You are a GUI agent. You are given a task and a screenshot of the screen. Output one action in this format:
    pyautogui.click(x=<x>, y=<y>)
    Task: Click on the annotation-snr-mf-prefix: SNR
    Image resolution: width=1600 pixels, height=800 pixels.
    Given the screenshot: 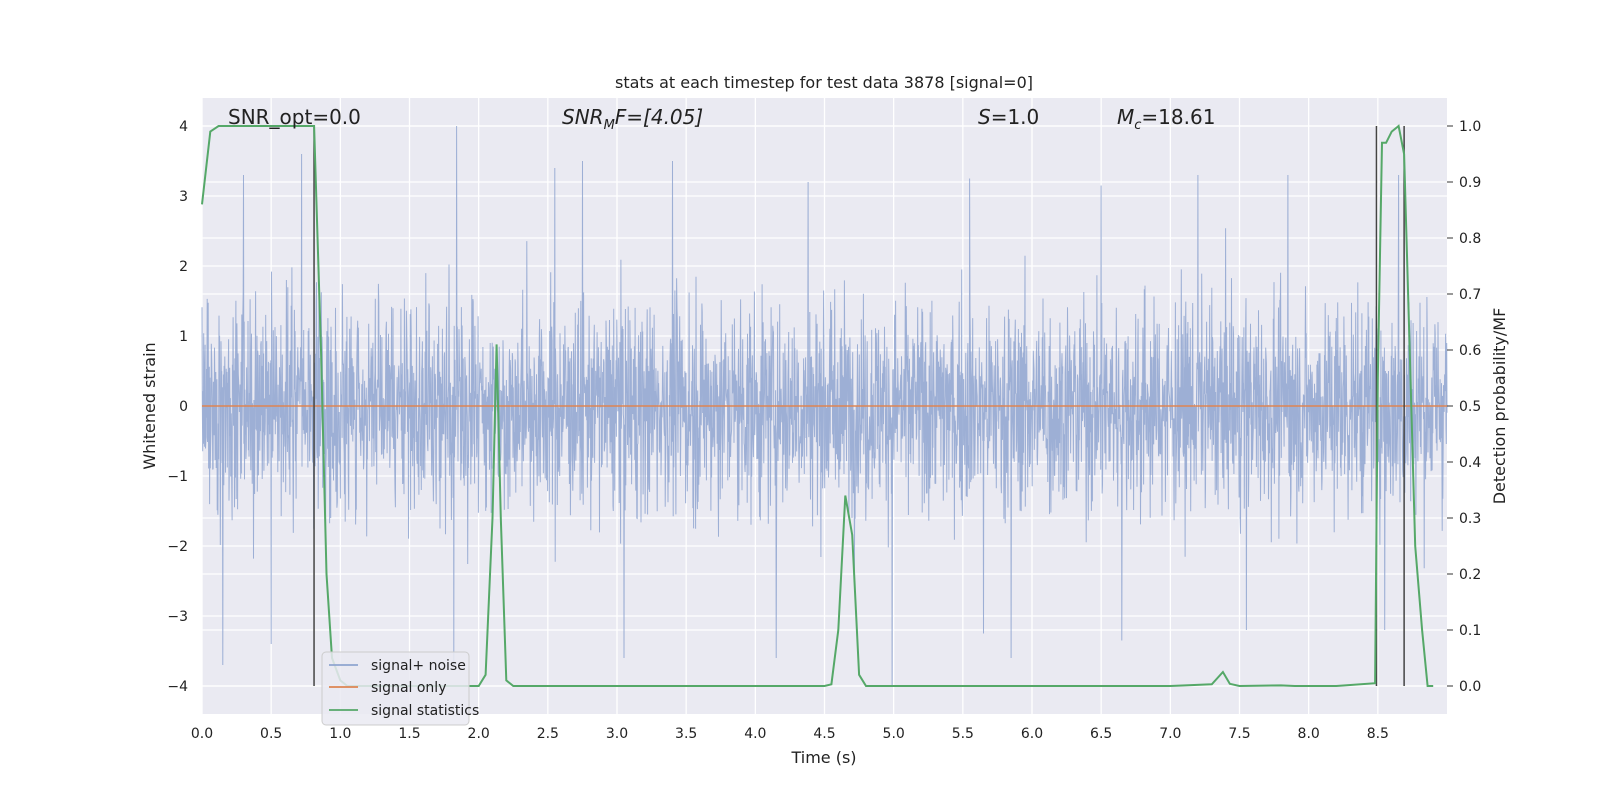 What is the action you would take?
    pyautogui.click(x=583, y=117)
    